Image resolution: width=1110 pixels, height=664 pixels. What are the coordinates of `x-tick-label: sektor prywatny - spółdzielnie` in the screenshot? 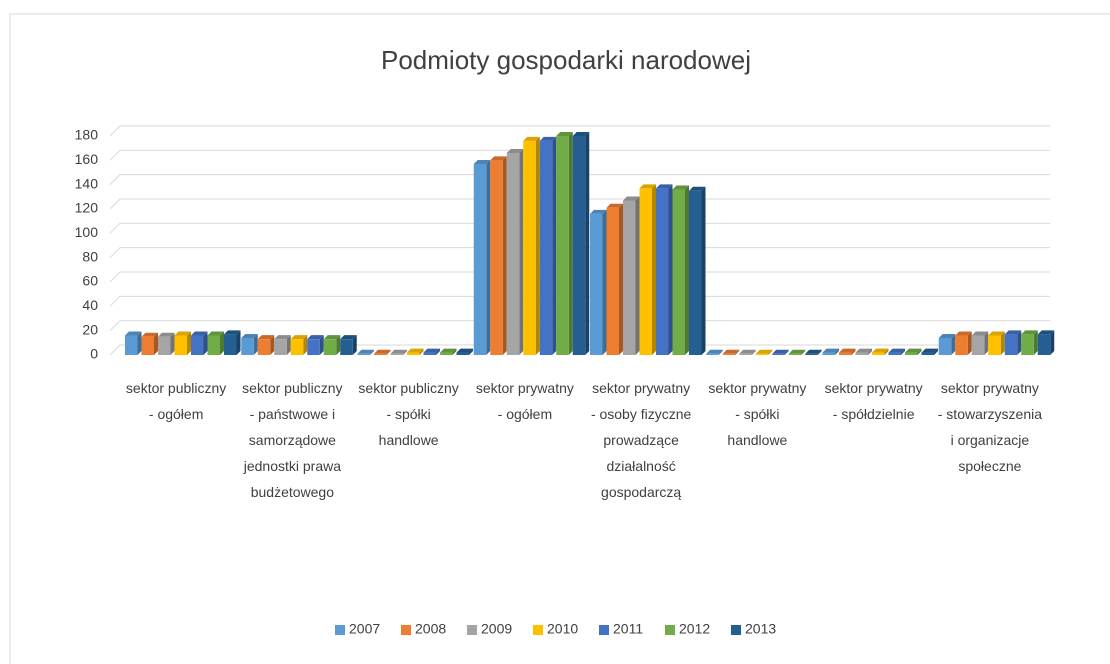 It's located at (873, 401).